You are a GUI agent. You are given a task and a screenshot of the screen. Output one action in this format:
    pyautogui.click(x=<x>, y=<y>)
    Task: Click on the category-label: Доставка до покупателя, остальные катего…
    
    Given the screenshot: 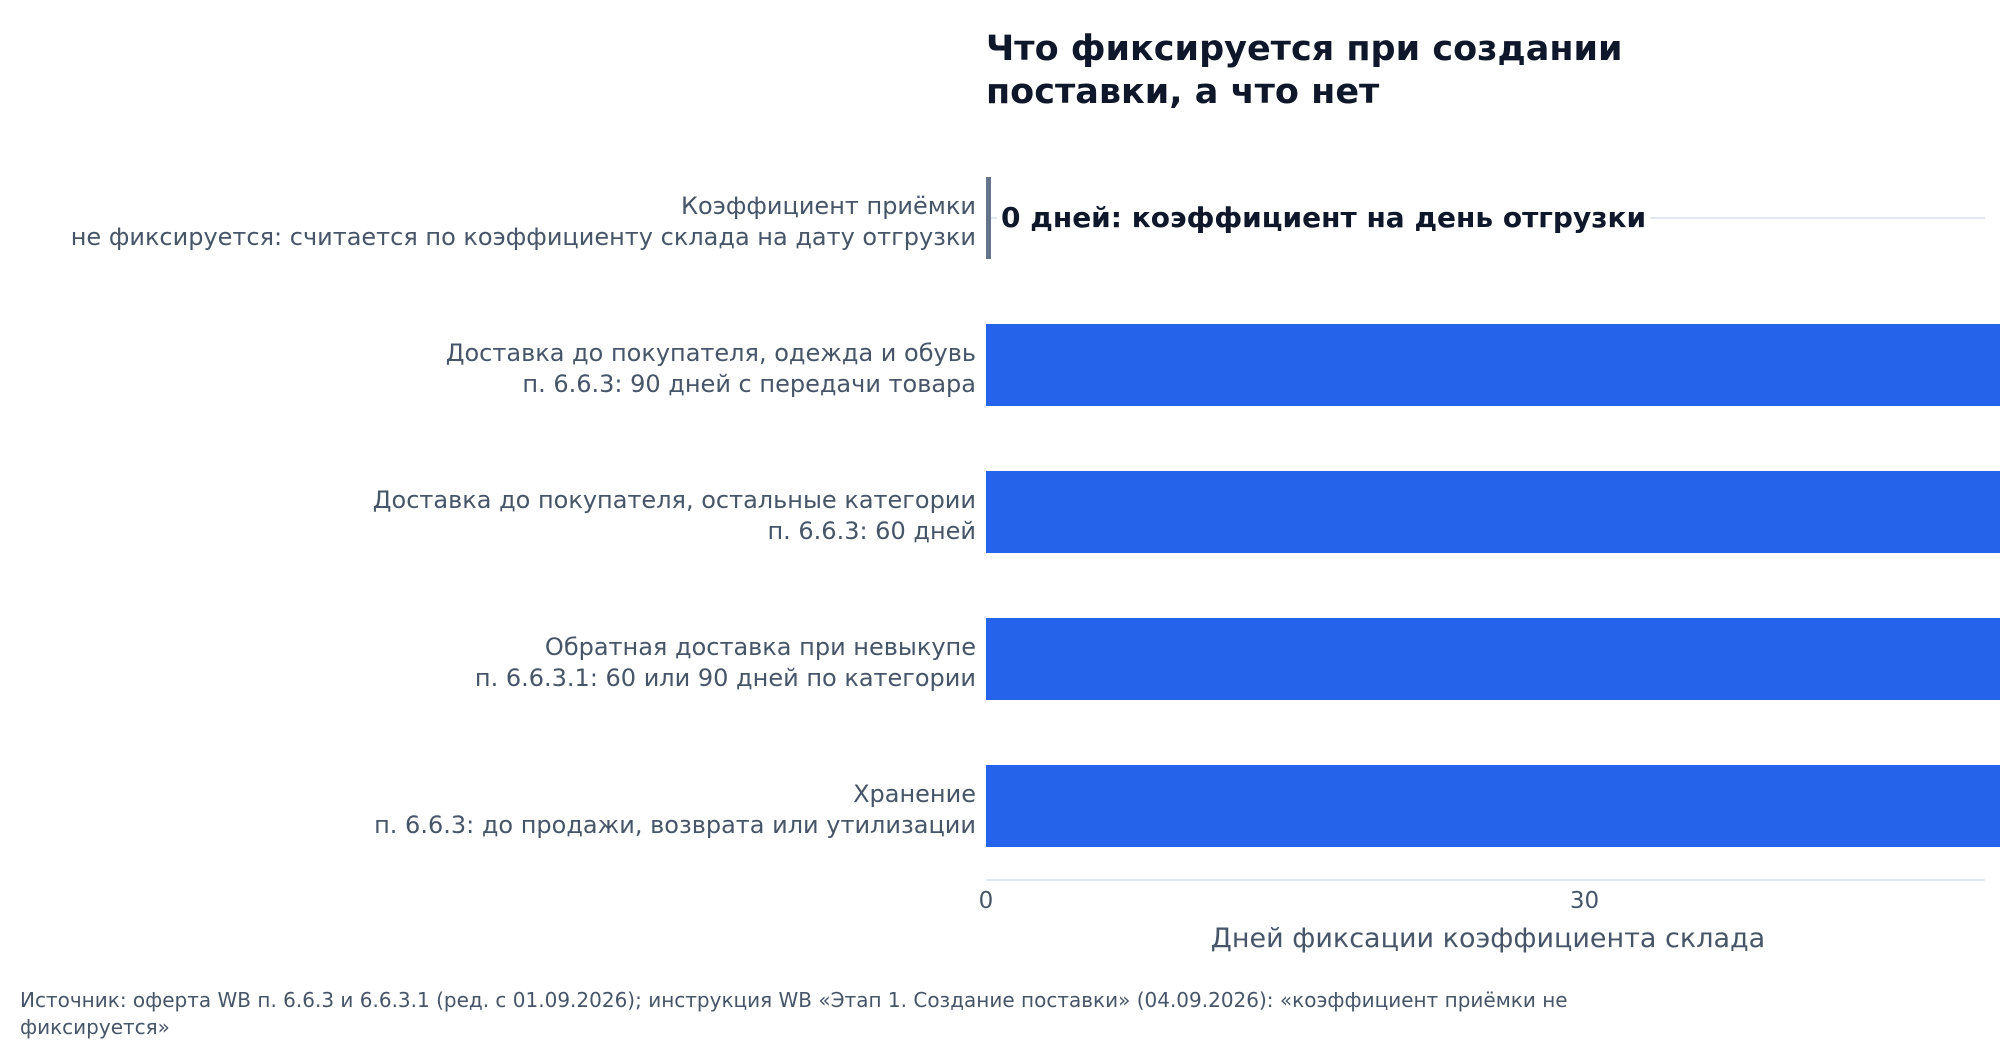 What is the action you would take?
    pyautogui.click(x=674, y=500)
    